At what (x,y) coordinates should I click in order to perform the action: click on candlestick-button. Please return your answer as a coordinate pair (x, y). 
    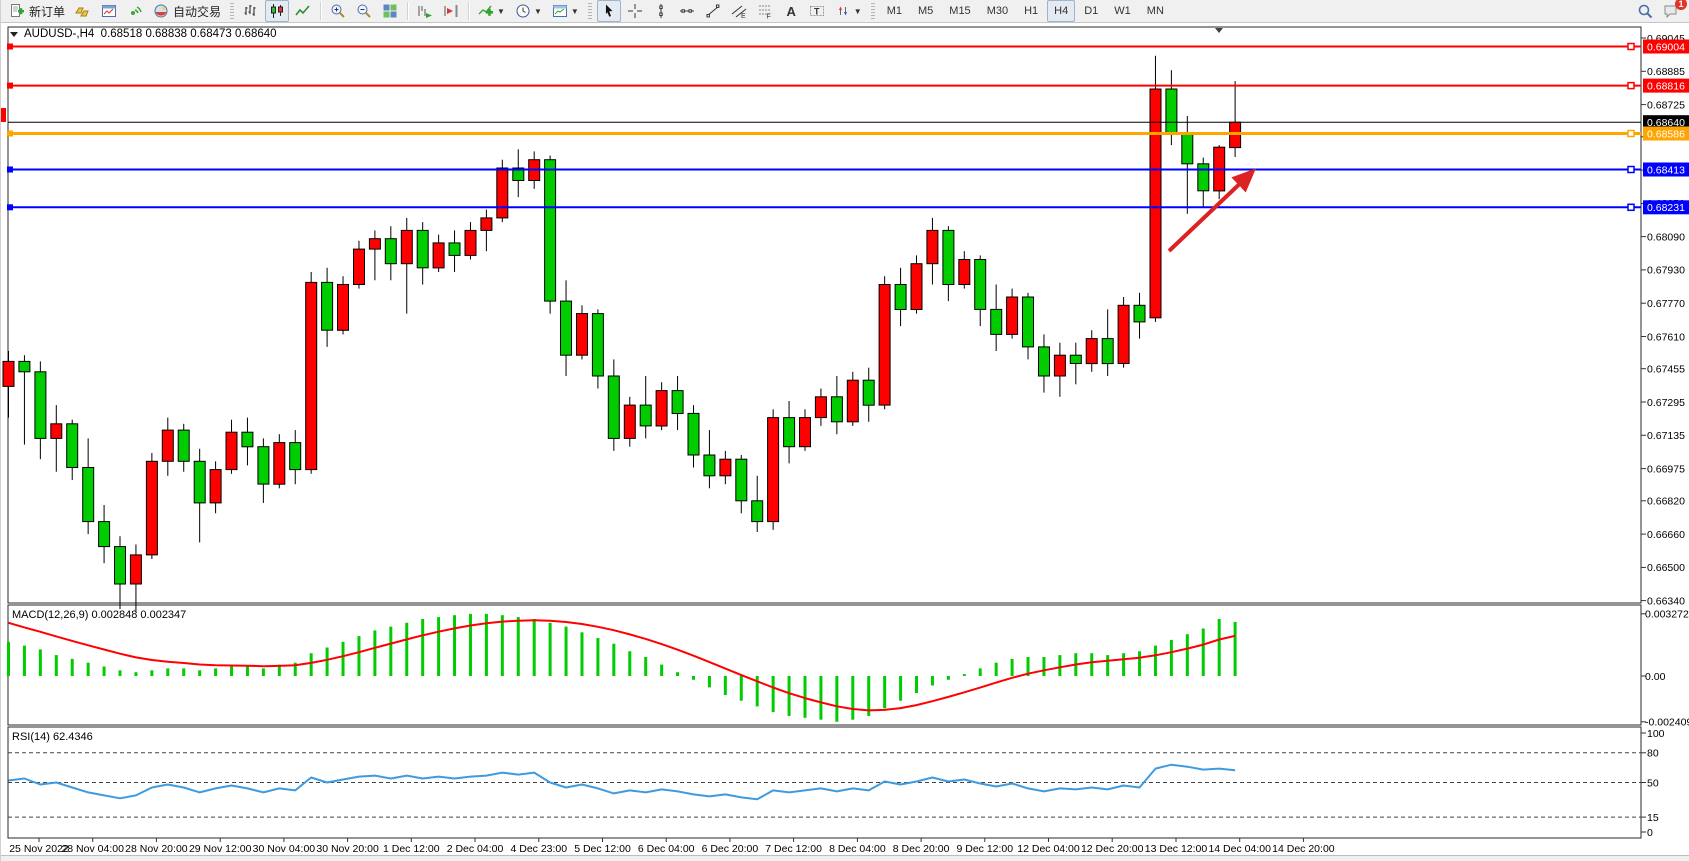
    Looking at the image, I should click on (277, 11).